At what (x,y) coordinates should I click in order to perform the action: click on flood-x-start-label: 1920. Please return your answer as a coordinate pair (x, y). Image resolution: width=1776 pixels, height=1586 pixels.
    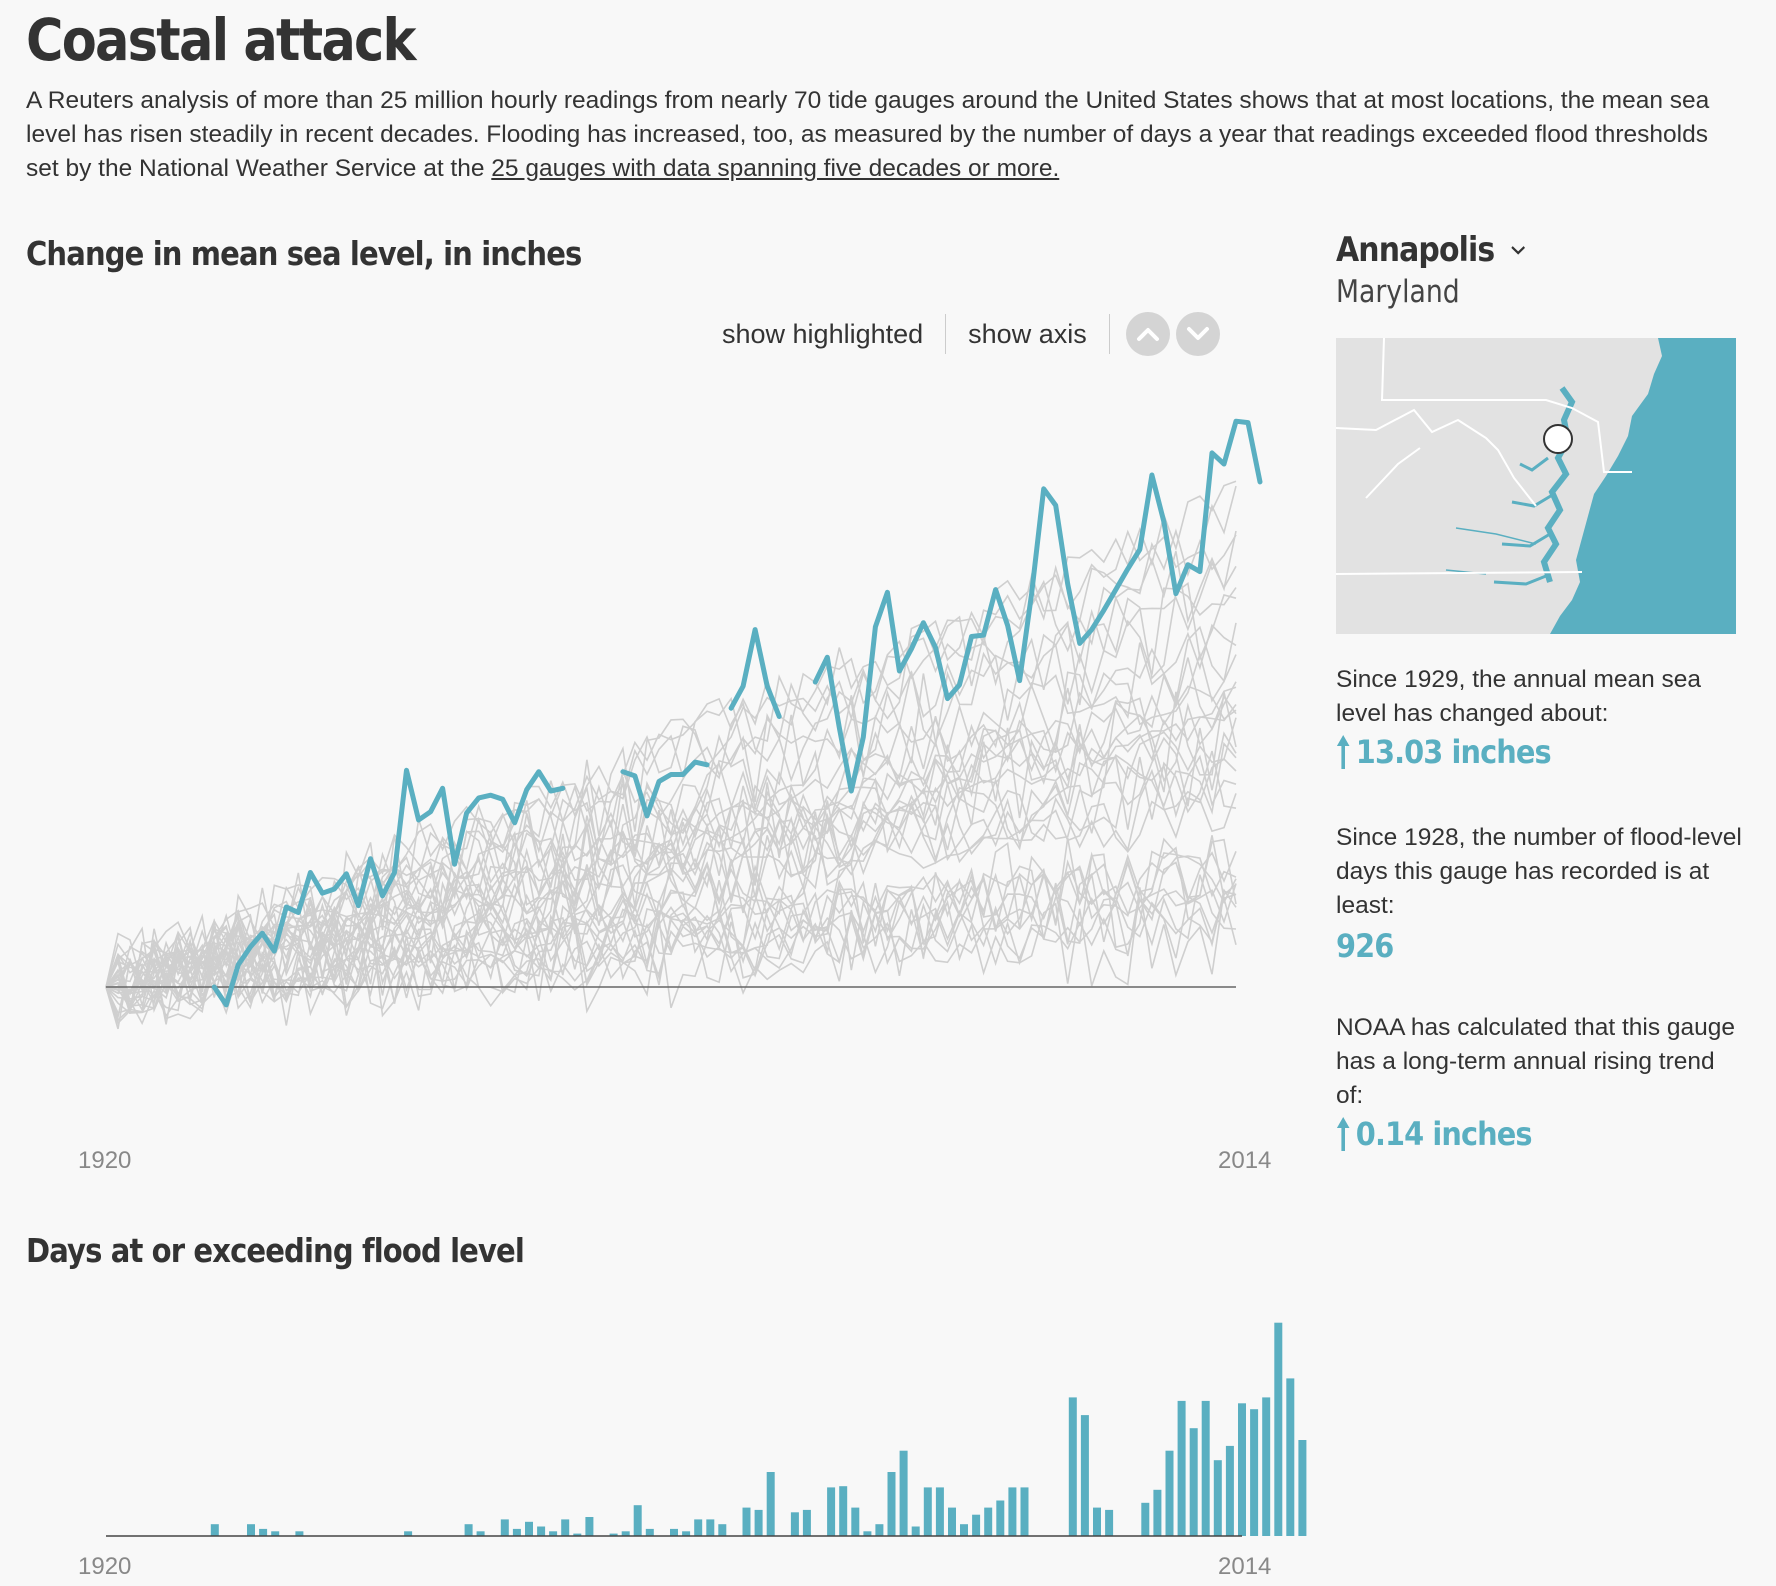
    Looking at the image, I should click on (105, 1566).